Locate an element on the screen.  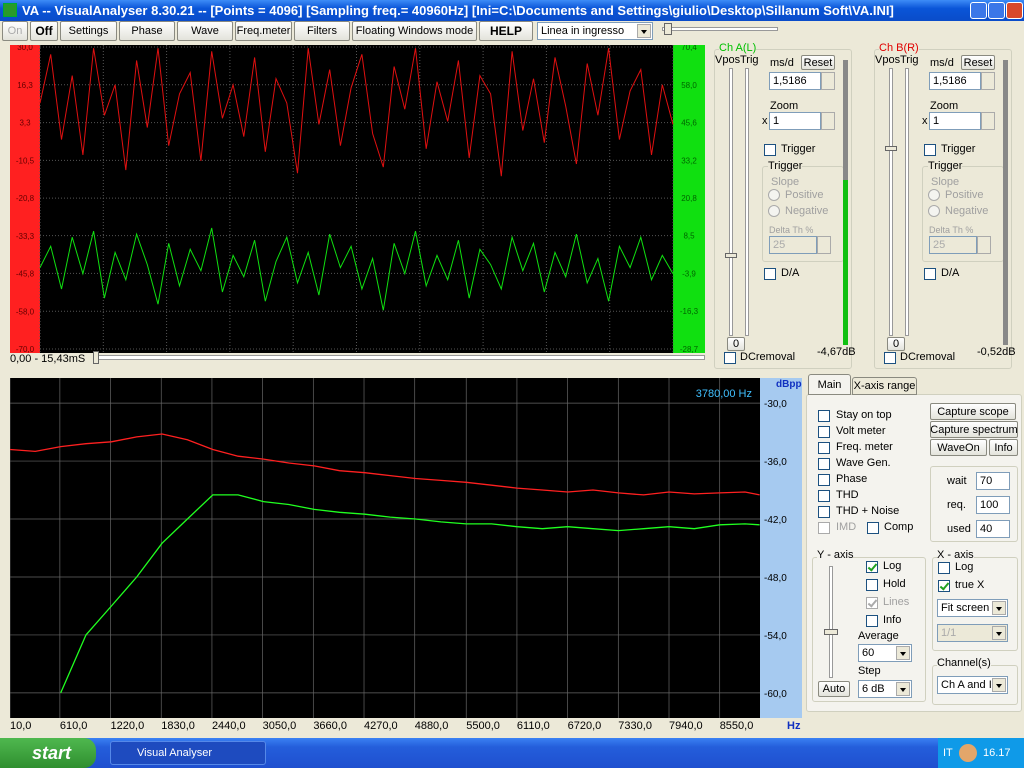
minimize-button is located at coordinates (978, 10).